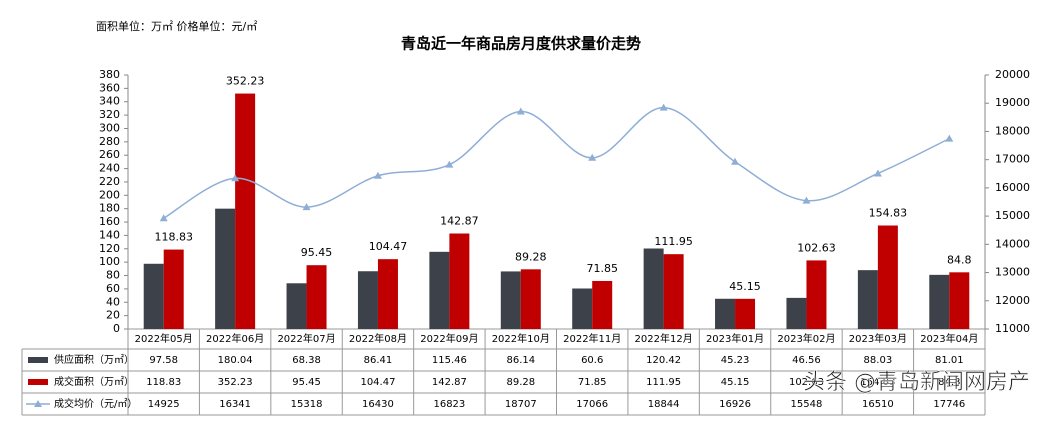 Image resolution: width=1042 pixels, height=421 pixels. What do you see at coordinates (520, 382) in the screenshot?
I see `table-cell: 89.28` at bounding box center [520, 382].